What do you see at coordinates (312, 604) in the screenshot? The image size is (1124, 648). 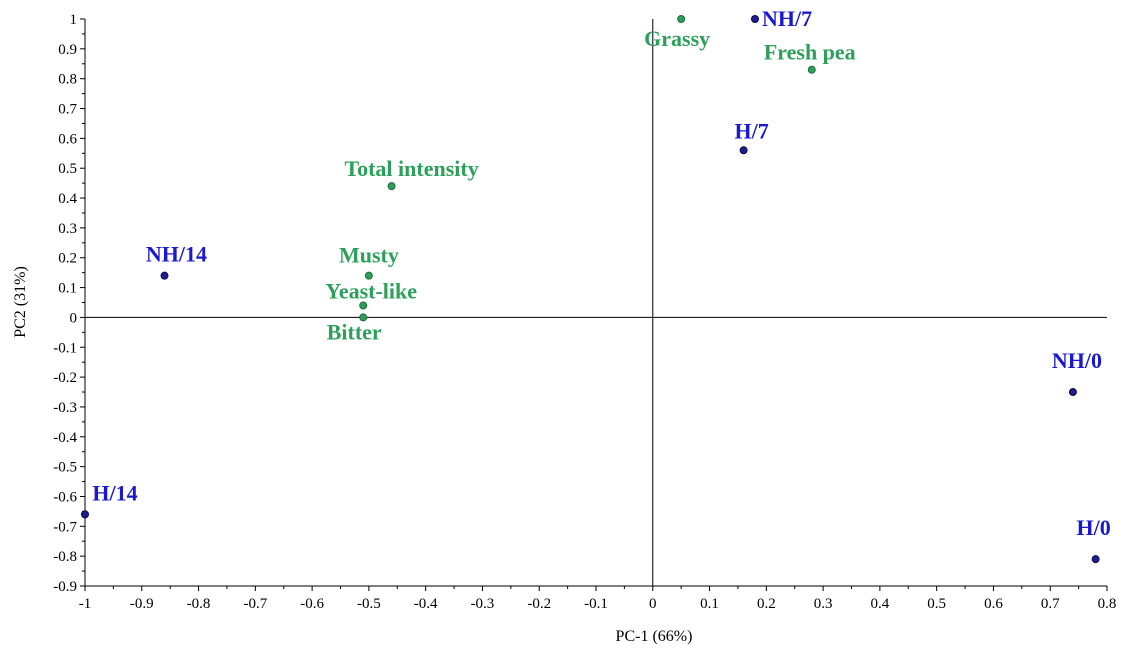 I see `x-tick-label: -0.6` at bounding box center [312, 604].